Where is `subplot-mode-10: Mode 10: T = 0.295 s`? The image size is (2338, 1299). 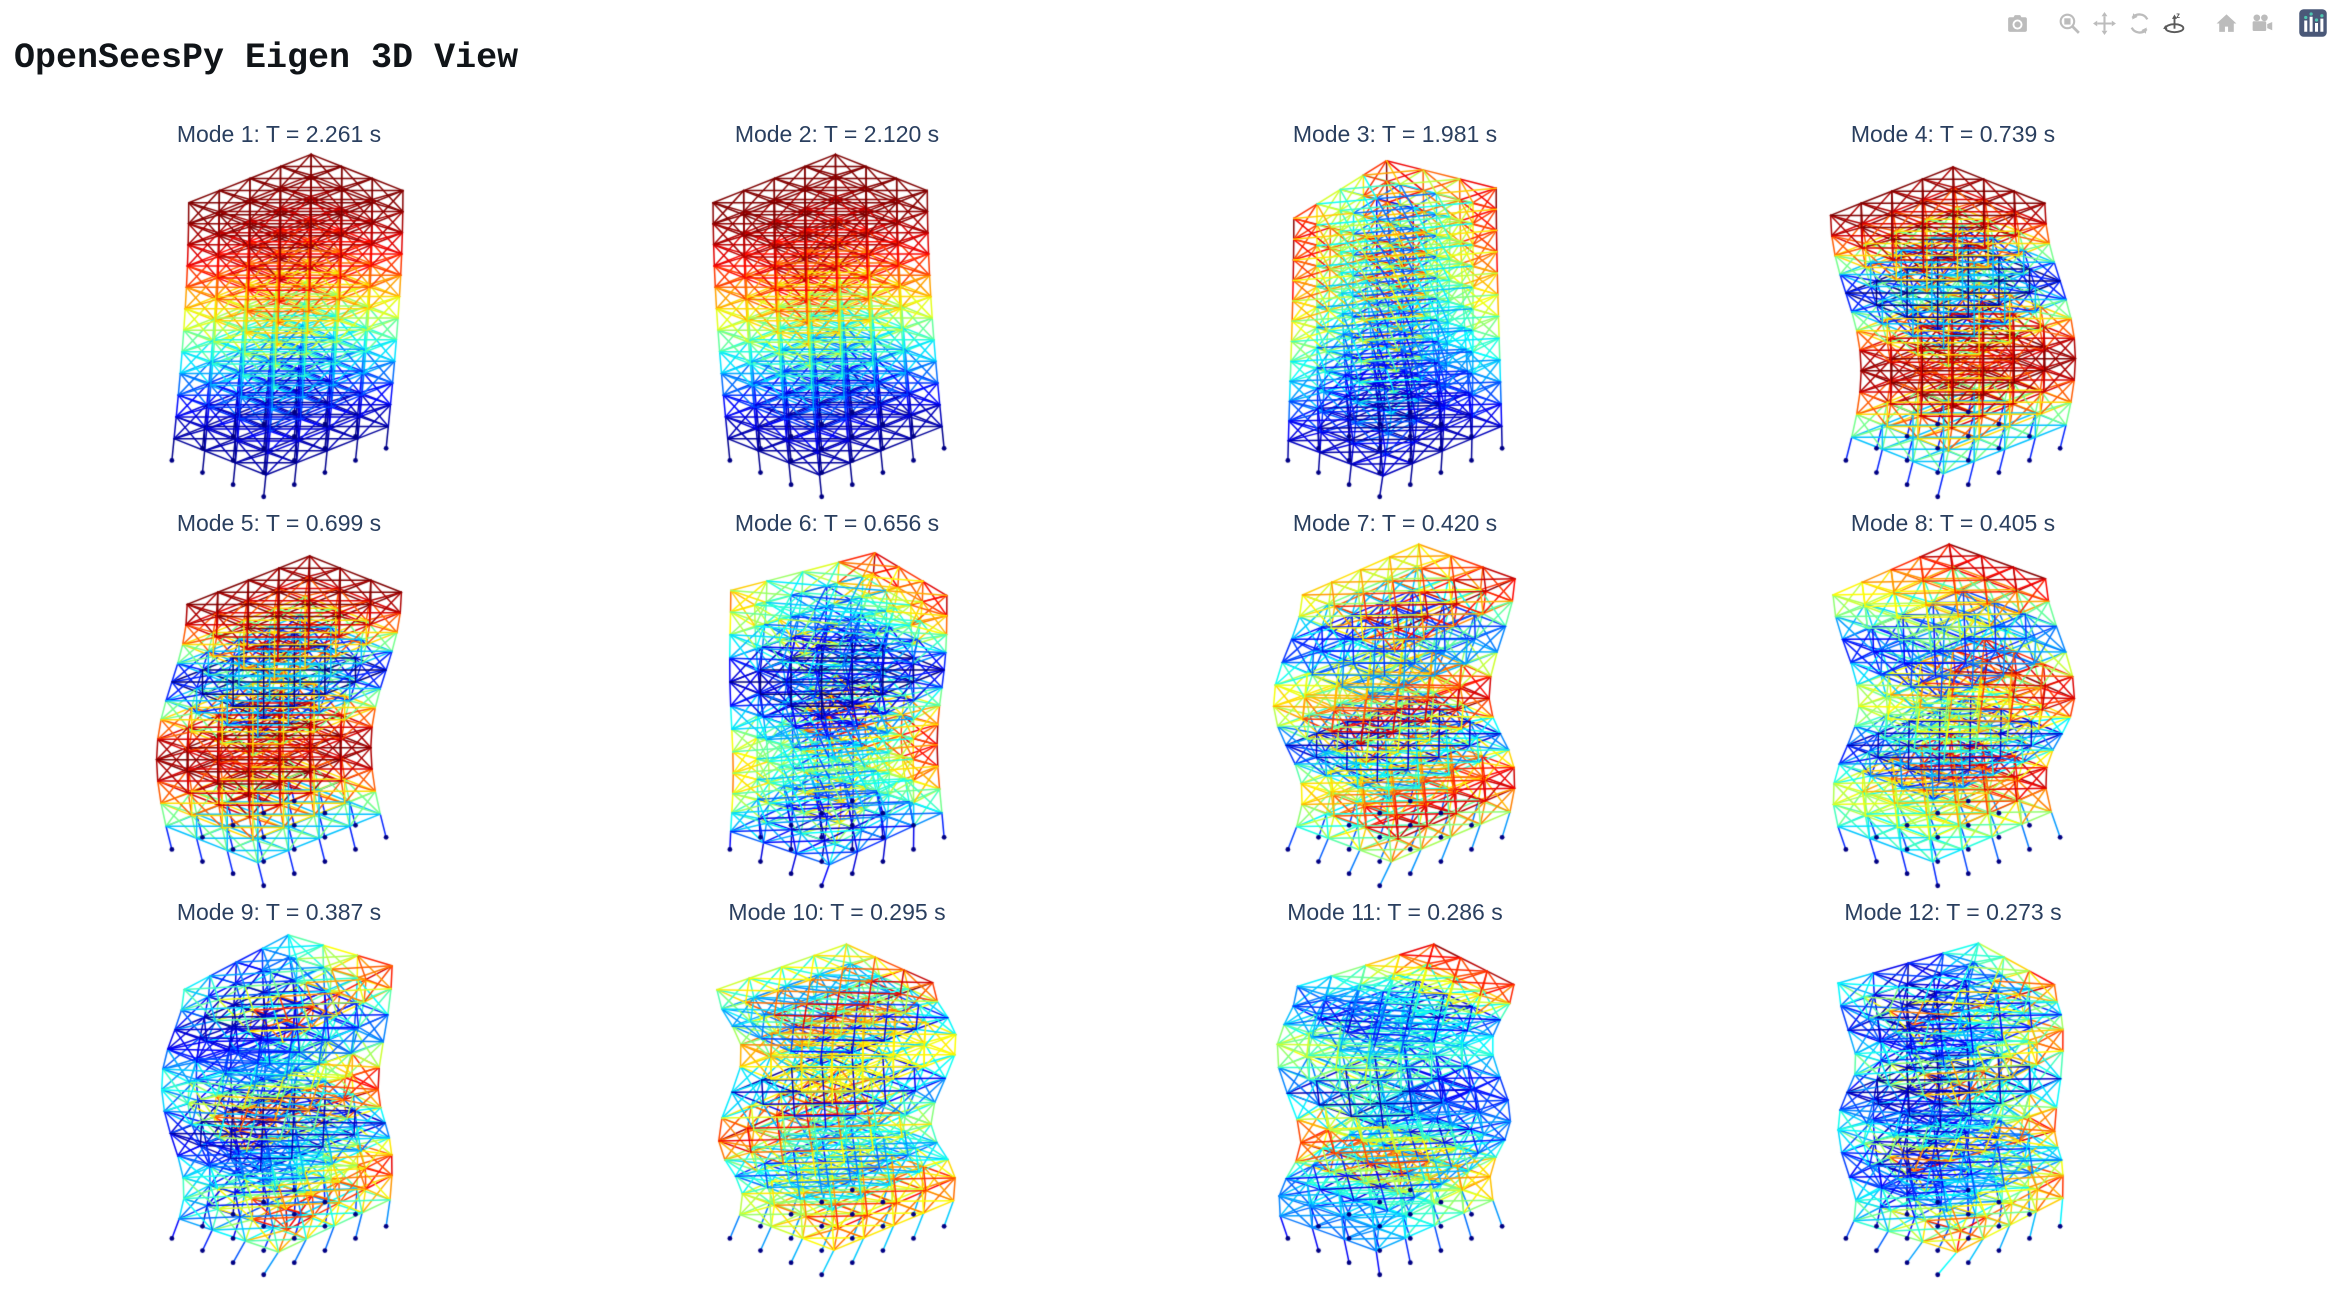 subplot-mode-10: Mode 10: T = 0.295 s is located at coordinates (837, 1091).